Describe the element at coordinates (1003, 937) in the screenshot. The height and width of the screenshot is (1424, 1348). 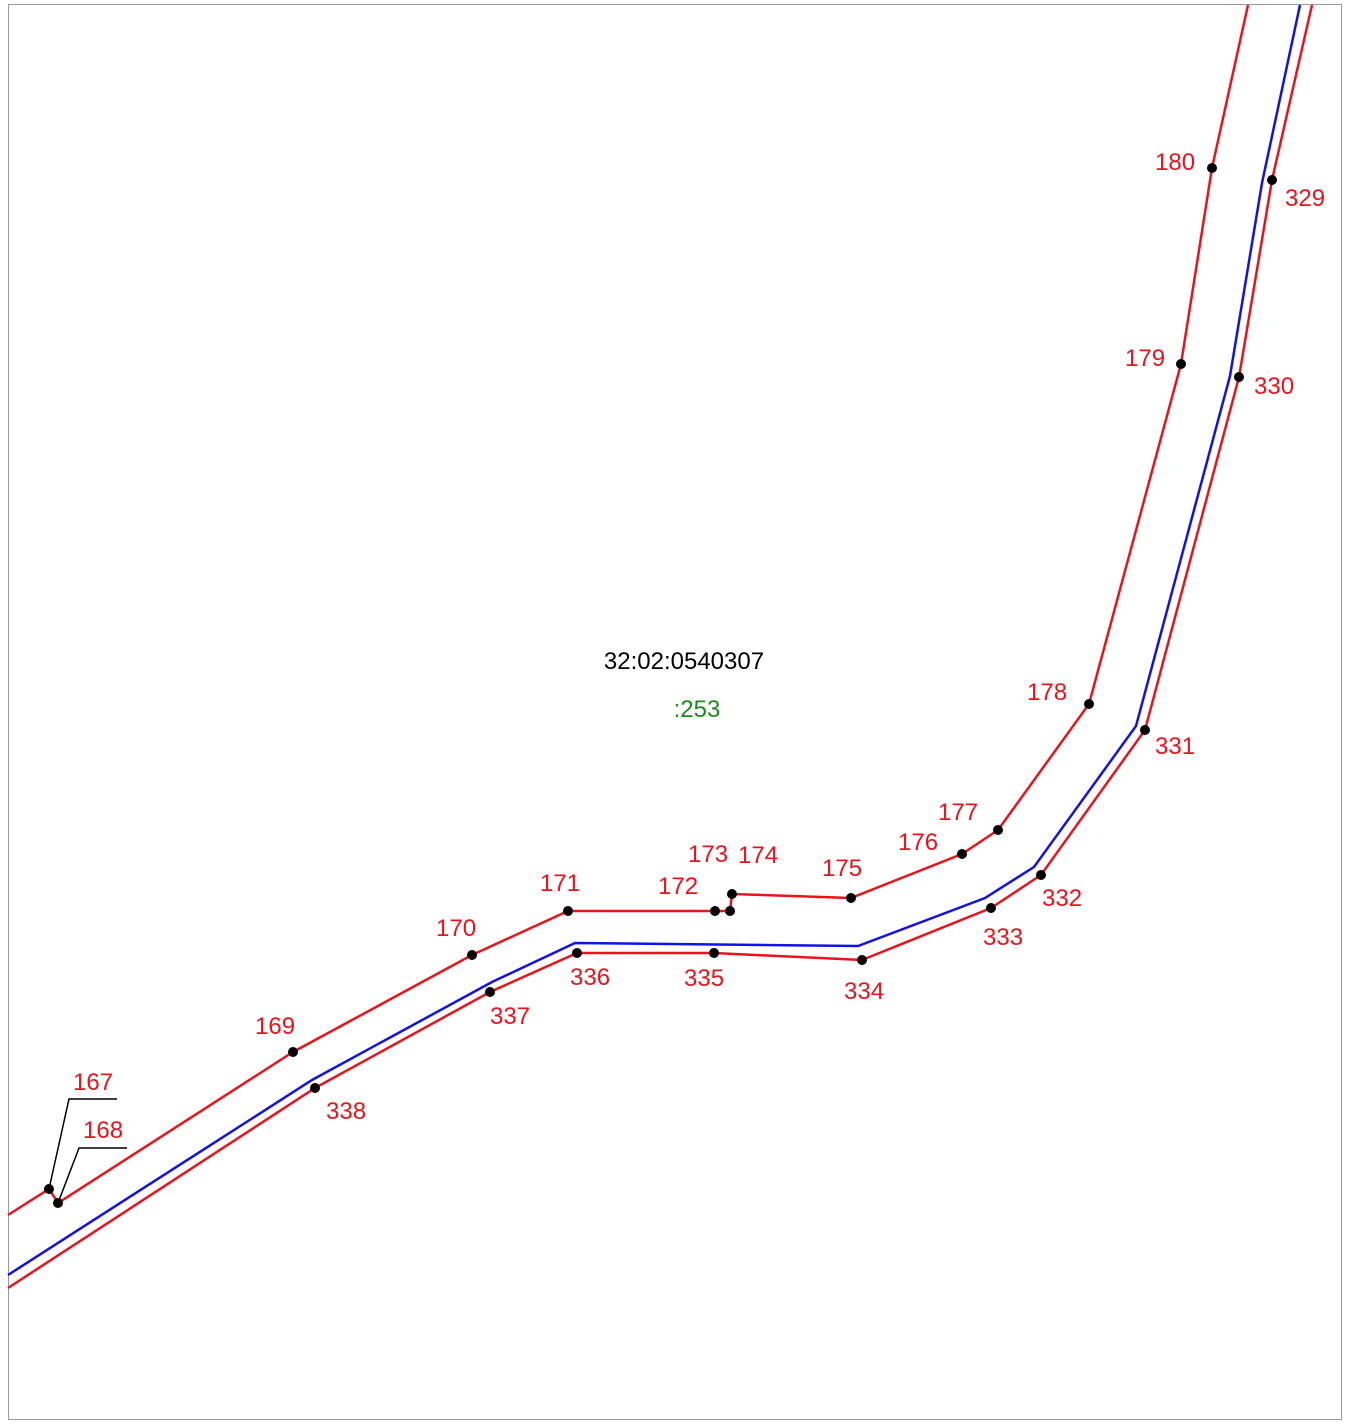
I see `label-333: 333` at that location.